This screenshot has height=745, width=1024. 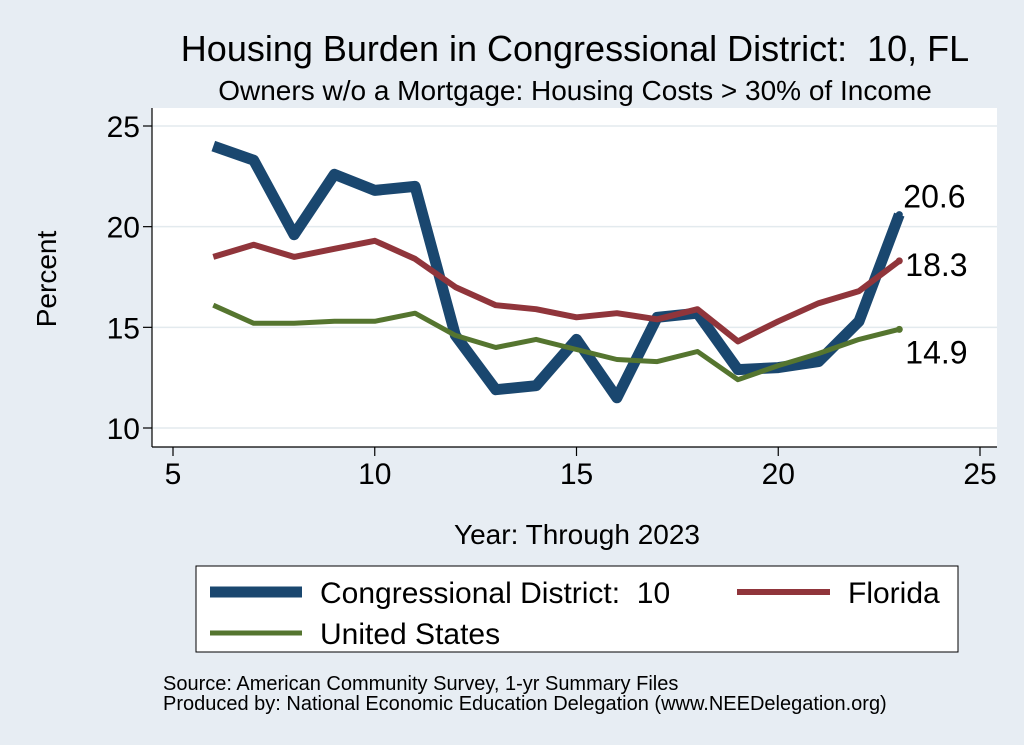 I want to click on congressional-district-10-end-label: 20.6, so click(x=934, y=197).